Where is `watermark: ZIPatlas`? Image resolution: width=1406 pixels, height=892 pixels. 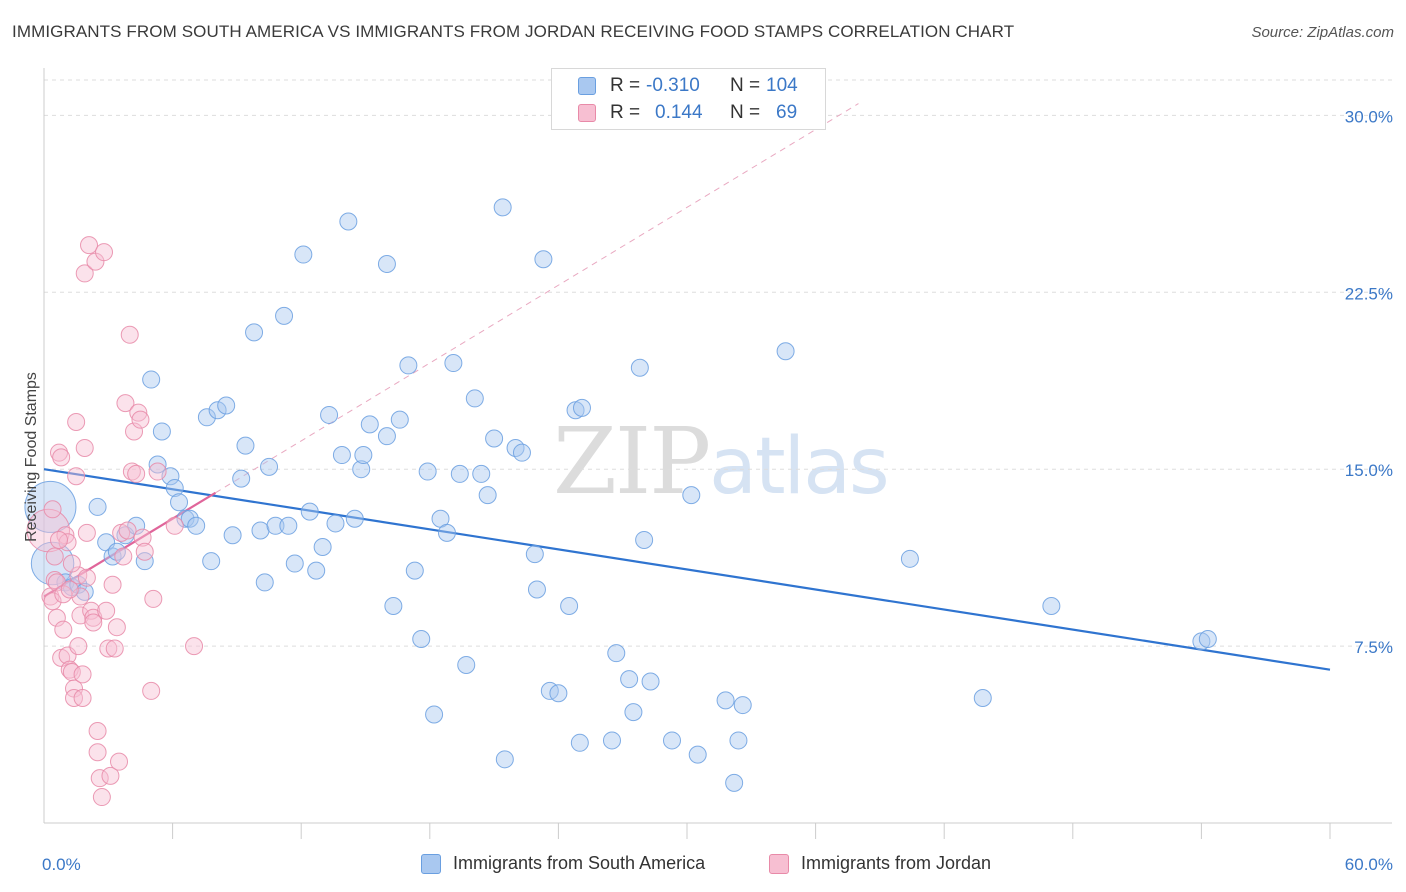 watermark: ZIPatlas is located at coordinates (721, 461).